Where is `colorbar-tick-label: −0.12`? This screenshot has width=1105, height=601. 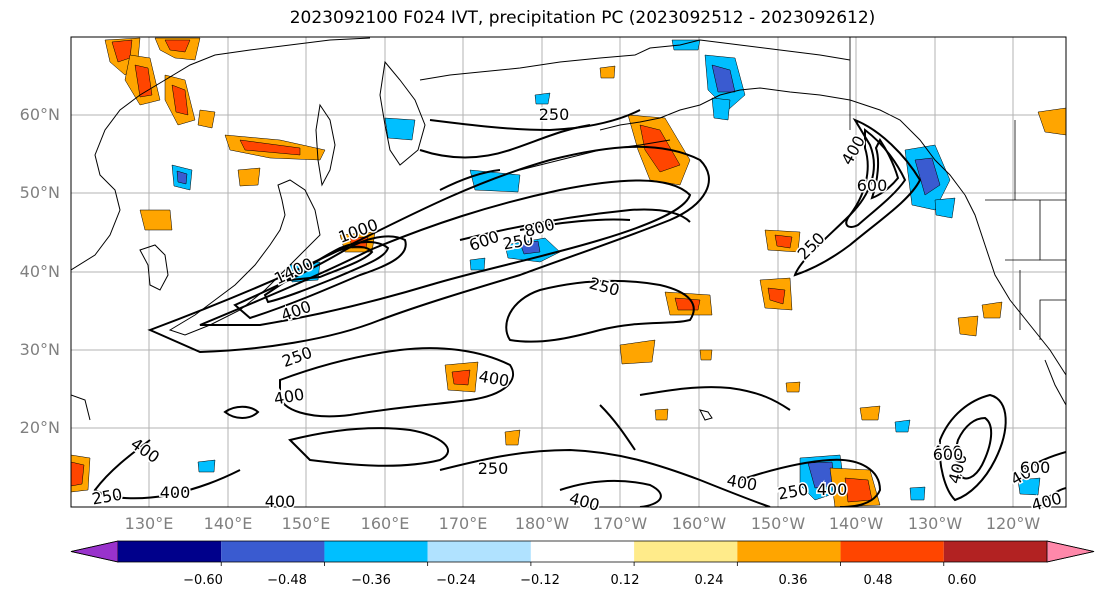
colorbar-tick-label: −0.12 is located at coordinates (540, 580).